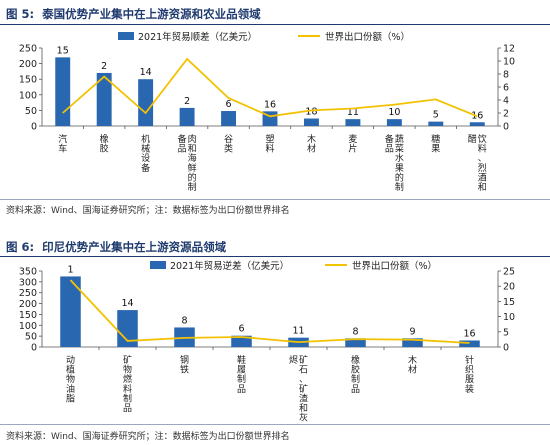  What do you see at coordinates (399, 149) in the screenshot?
I see `fig5-category-char: 菜` at bounding box center [399, 149].